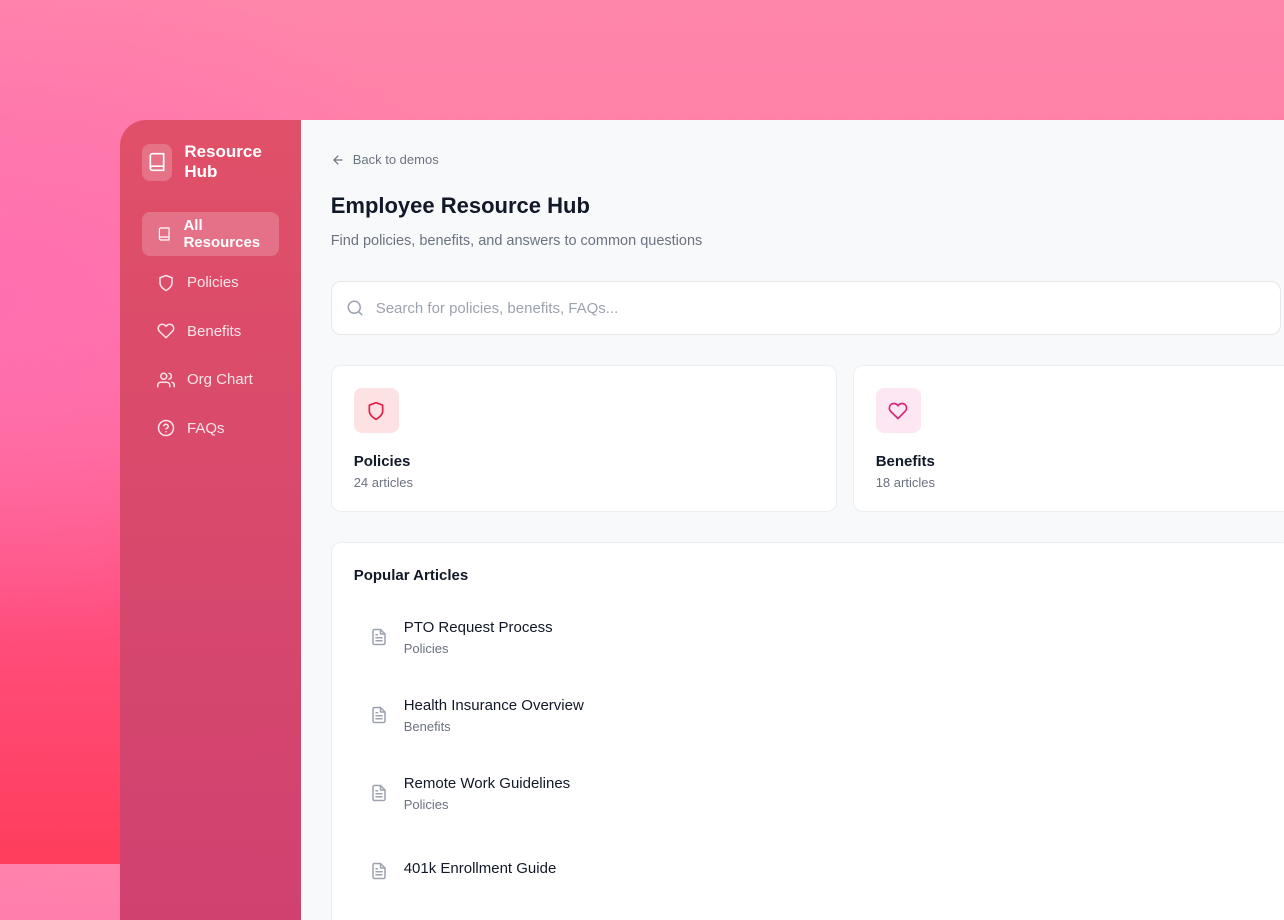 The height and width of the screenshot is (920, 1284). I want to click on article-item: Remote Work Guidelines Policies, so click(811, 793).